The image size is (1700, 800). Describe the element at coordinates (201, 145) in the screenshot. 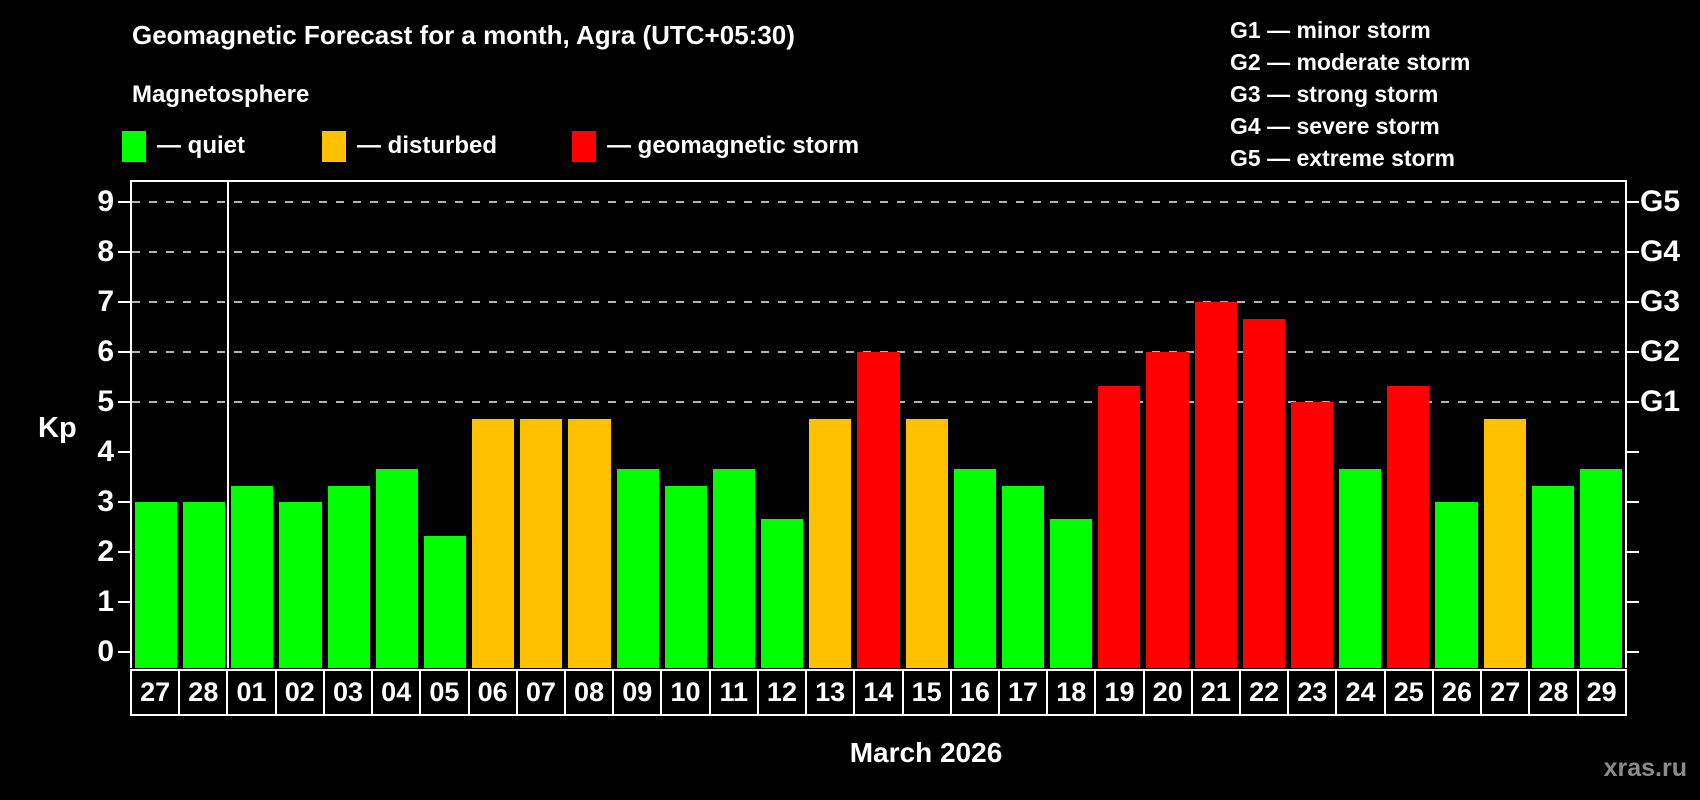

I see `legend-label-quiet: — quiet` at that location.